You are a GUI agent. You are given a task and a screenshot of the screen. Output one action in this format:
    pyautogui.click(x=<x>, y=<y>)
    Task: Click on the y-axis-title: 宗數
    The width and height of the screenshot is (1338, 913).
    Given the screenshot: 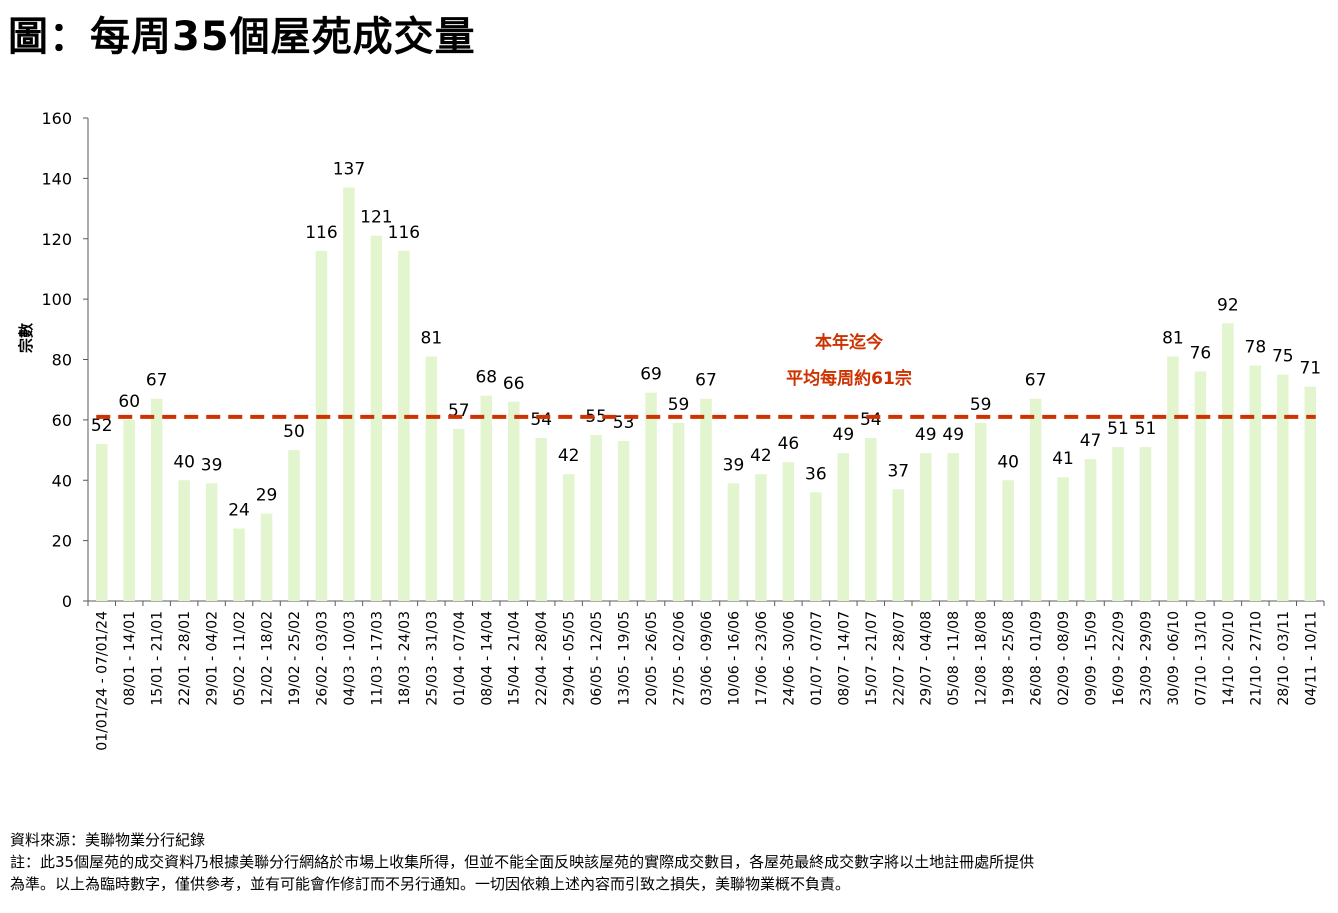 What is the action you would take?
    pyautogui.click(x=26, y=338)
    